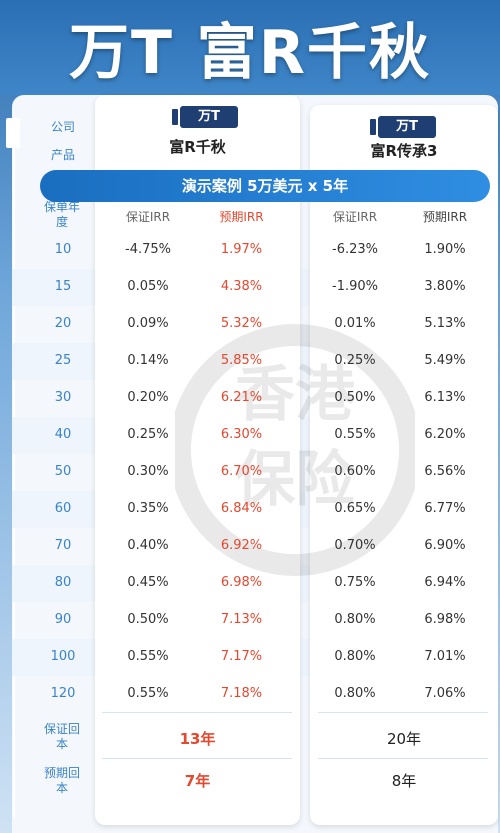 The image size is (500, 833). What do you see at coordinates (197, 781) in the screenshot?
I see `expected-breakeven-a: 7年` at bounding box center [197, 781].